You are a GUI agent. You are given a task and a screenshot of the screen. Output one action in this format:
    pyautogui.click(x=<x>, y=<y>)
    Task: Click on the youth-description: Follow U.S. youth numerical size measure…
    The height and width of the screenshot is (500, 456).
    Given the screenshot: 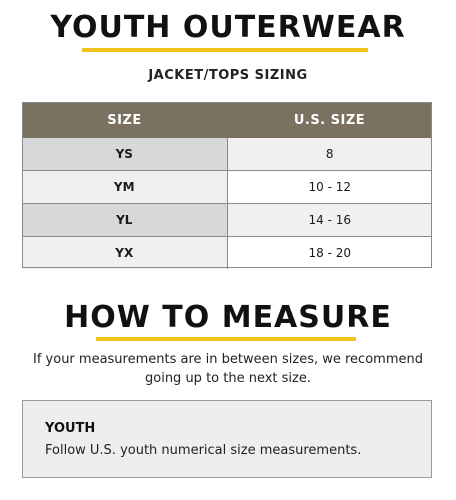 What is the action you would take?
    pyautogui.click(x=203, y=450)
    